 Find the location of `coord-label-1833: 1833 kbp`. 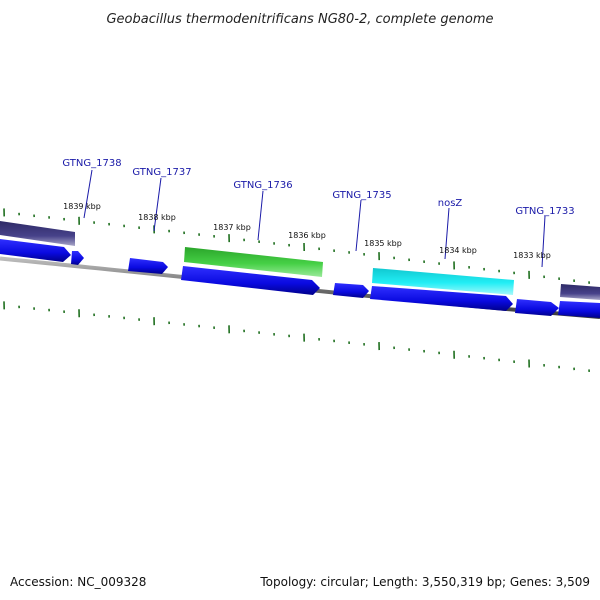

coord-label-1833: 1833 kbp is located at coordinates (532, 255).